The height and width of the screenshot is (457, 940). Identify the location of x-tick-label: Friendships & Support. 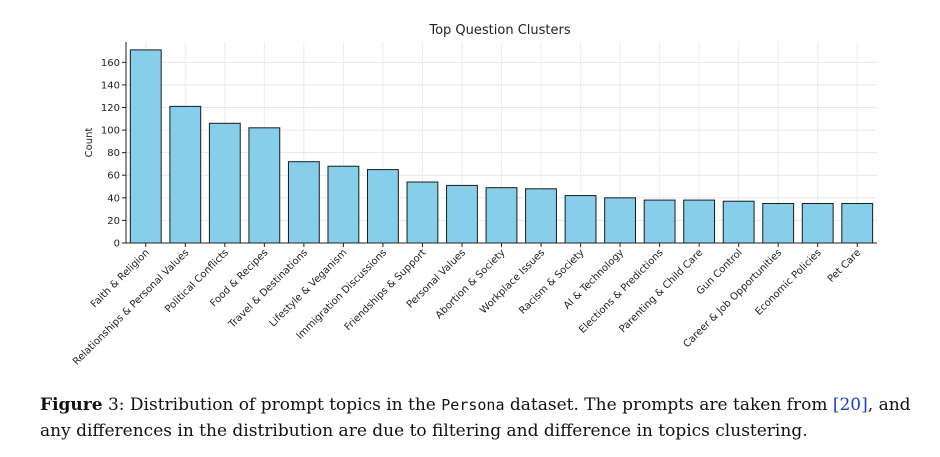
(386, 290).